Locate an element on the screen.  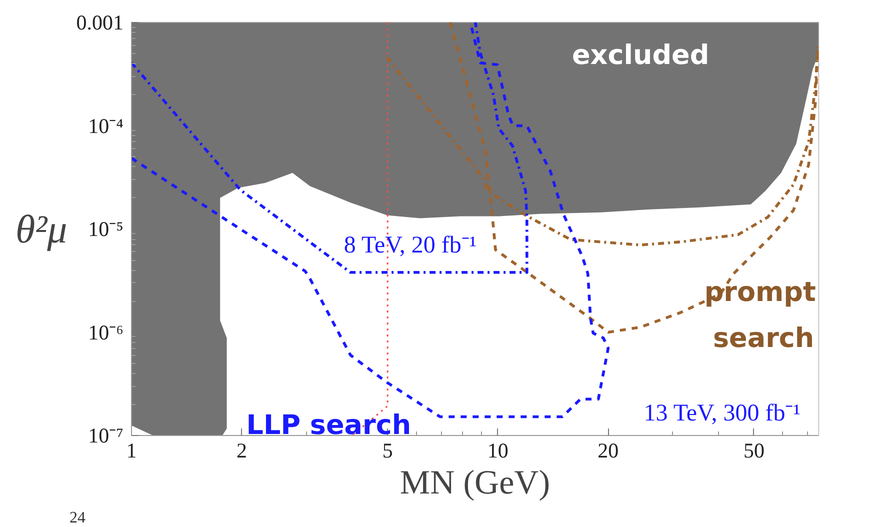
annotation: excluded is located at coordinates (641, 56).